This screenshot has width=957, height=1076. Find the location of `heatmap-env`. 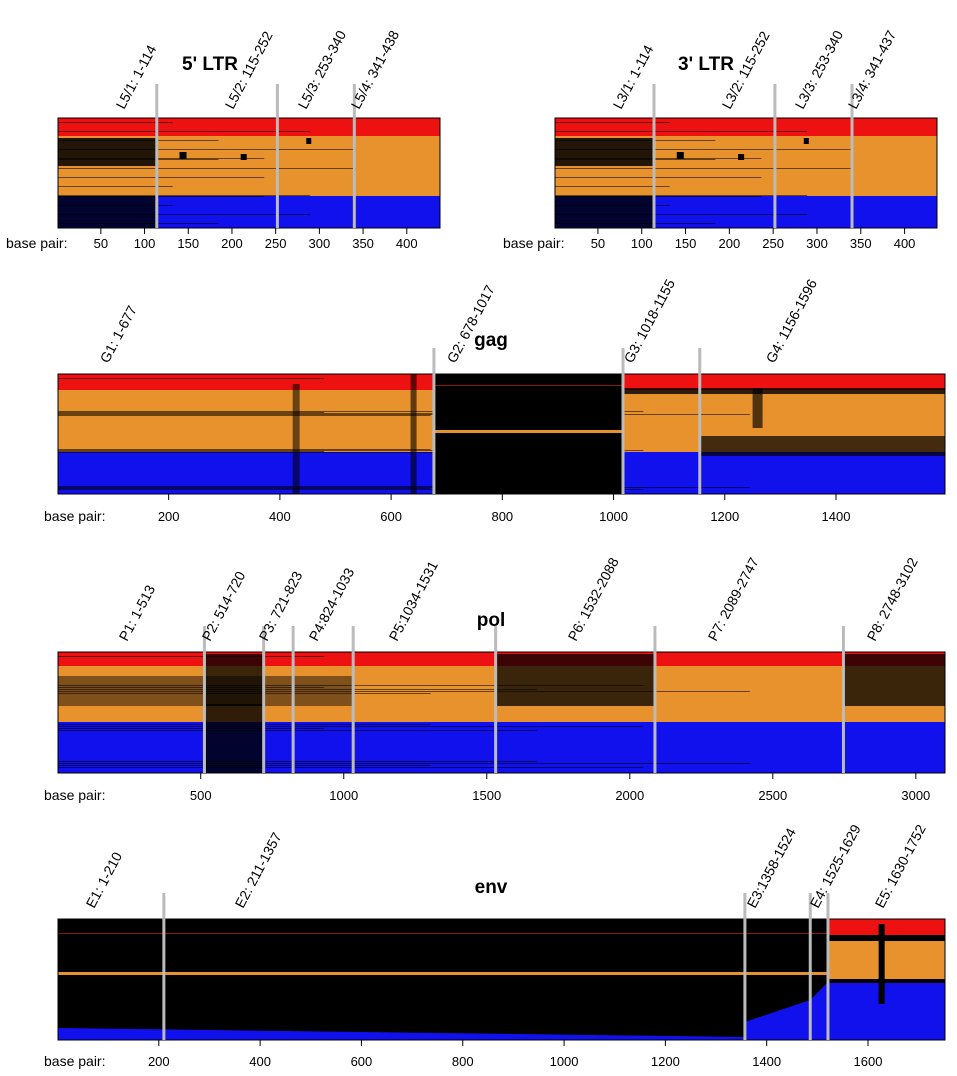

heatmap-env is located at coordinates (501, 979).